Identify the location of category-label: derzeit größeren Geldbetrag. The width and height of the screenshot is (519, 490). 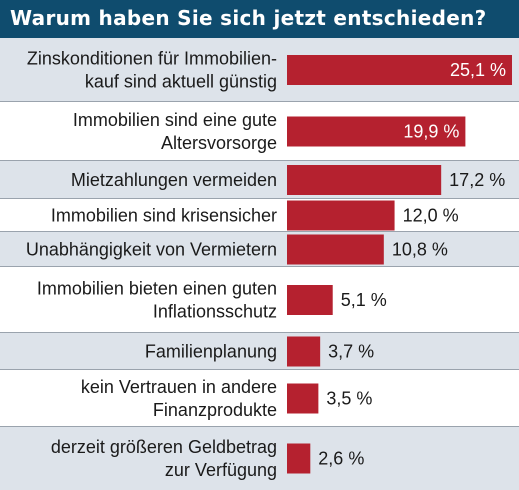
(164, 447).